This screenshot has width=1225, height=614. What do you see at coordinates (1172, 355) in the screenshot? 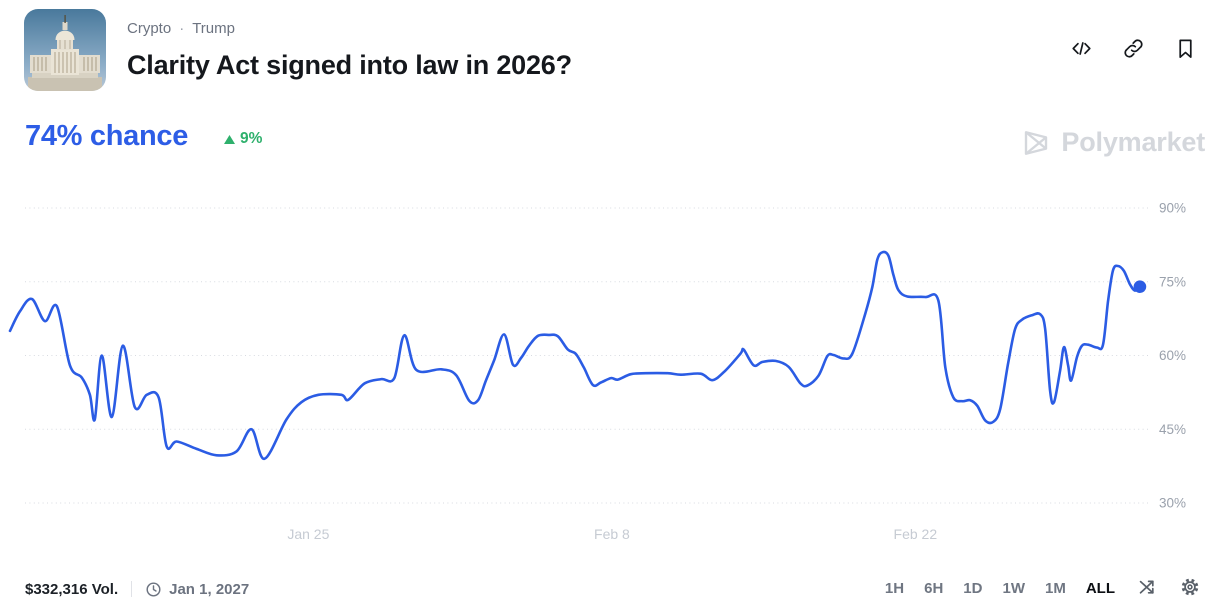
I see `y-tick-label-60: 60%` at bounding box center [1172, 355].